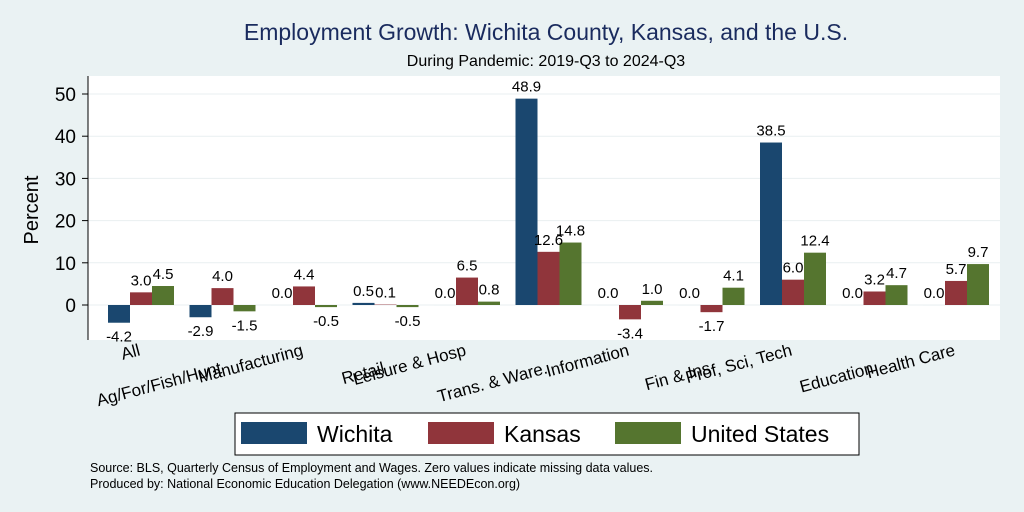 The height and width of the screenshot is (512, 1024). What do you see at coordinates (200, 311) in the screenshot?
I see `bar-wichita-ag-for-fish-hunt` at bounding box center [200, 311].